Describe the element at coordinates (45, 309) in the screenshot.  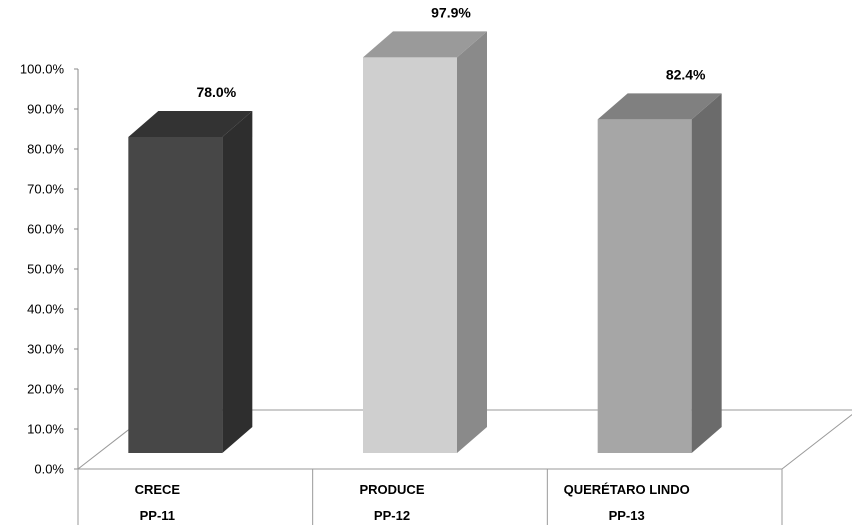
I see `y-tick-label: 40.0%` at that location.